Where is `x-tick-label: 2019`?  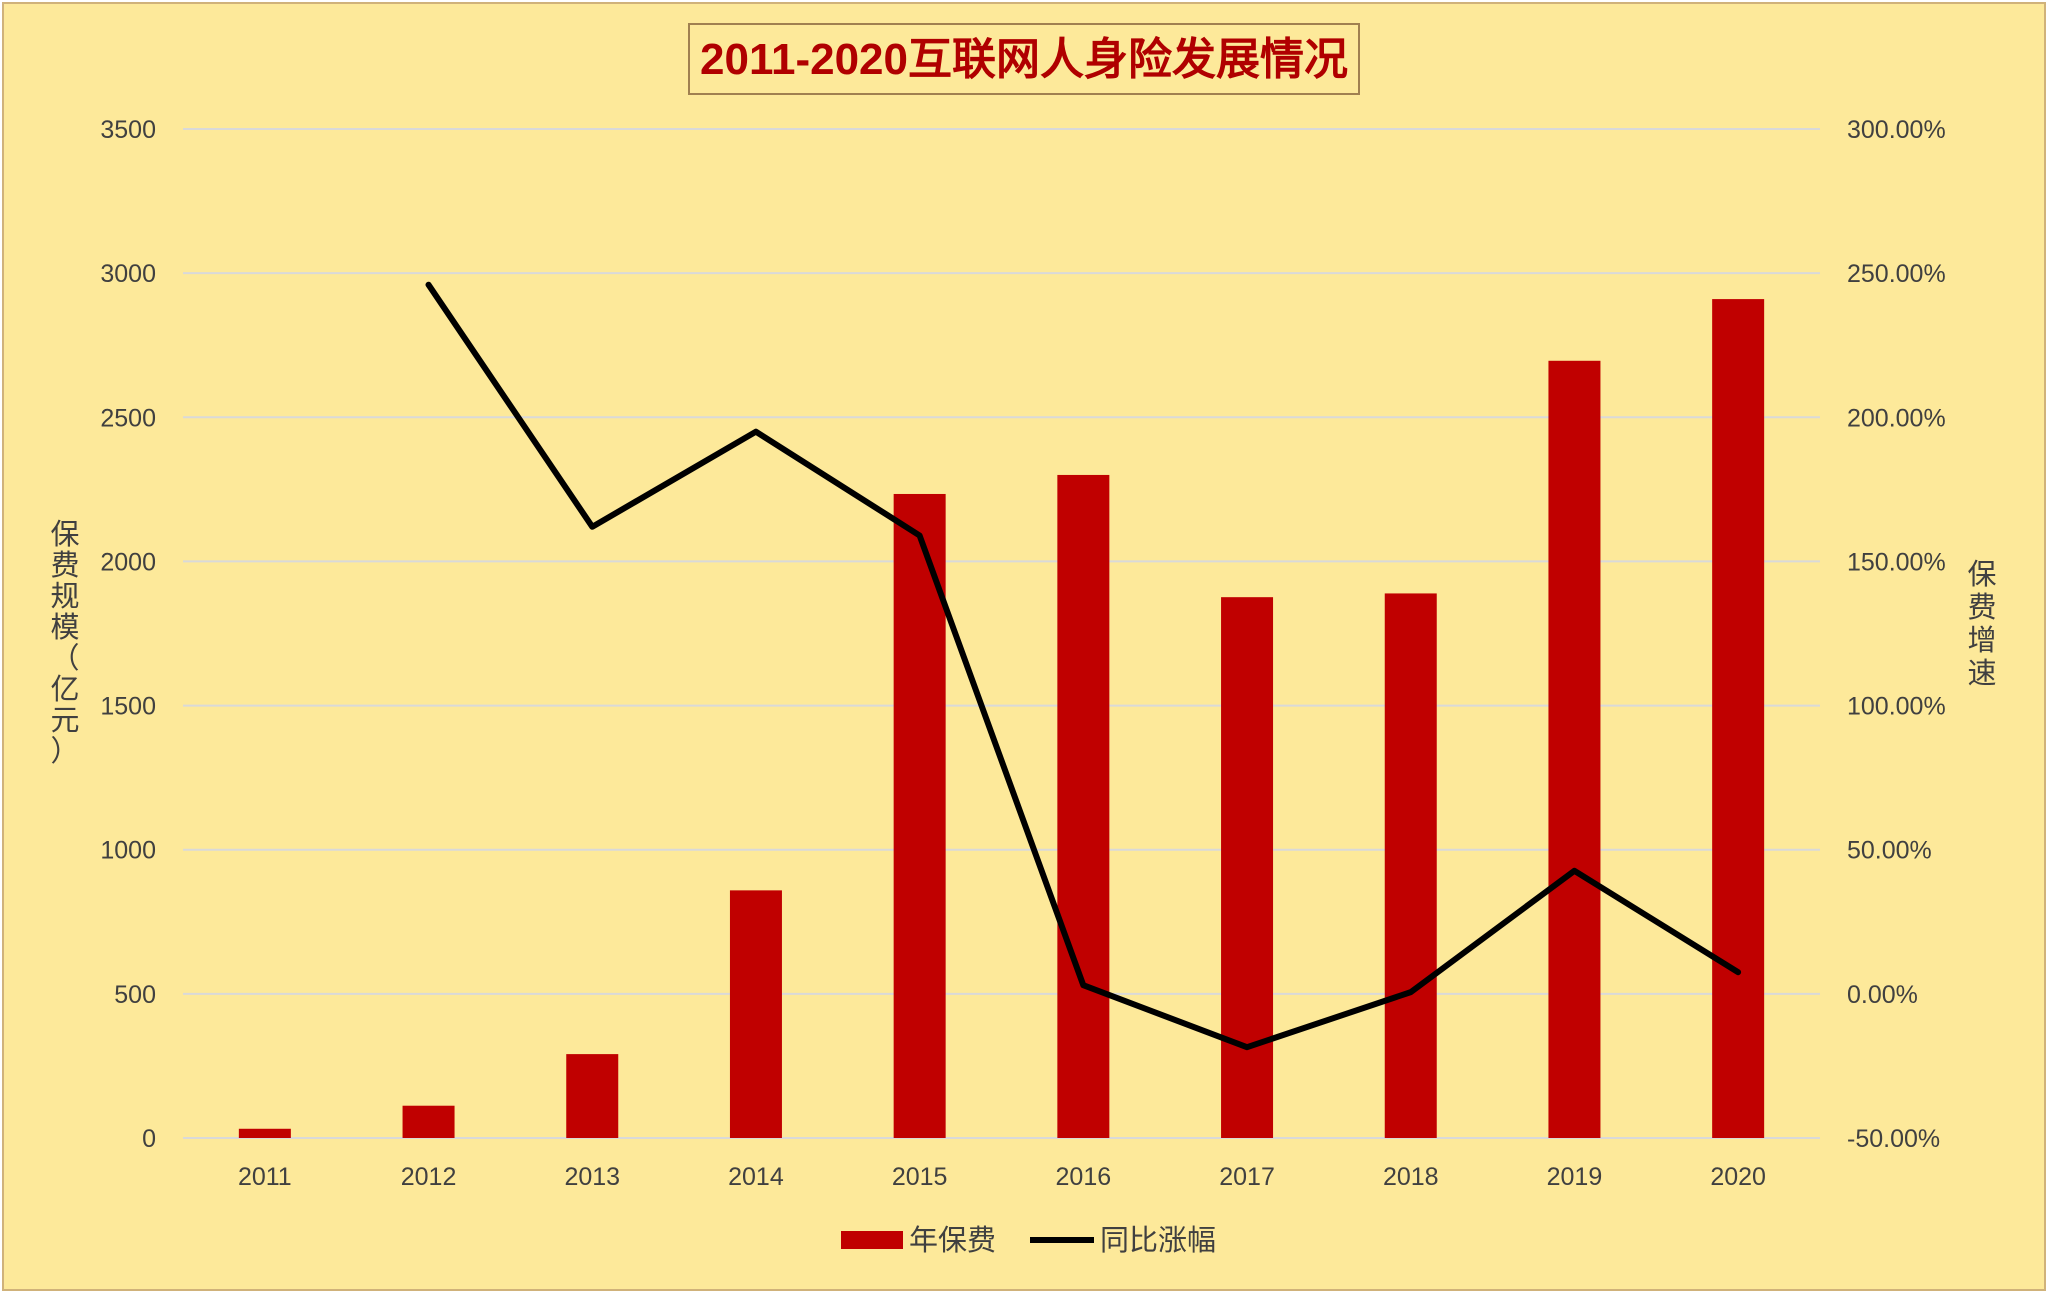 x-tick-label: 2019 is located at coordinates (1575, 1177).